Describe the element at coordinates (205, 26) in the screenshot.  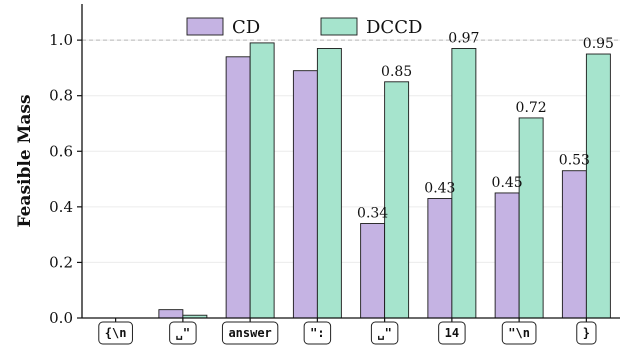
I see `legend-swatch-cd` at that location.